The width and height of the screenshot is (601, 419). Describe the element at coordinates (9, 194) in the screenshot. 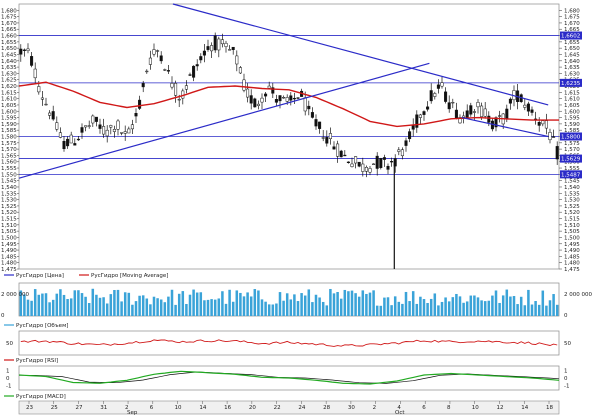

I see `price-axis-label-left: 1,535` at that location.